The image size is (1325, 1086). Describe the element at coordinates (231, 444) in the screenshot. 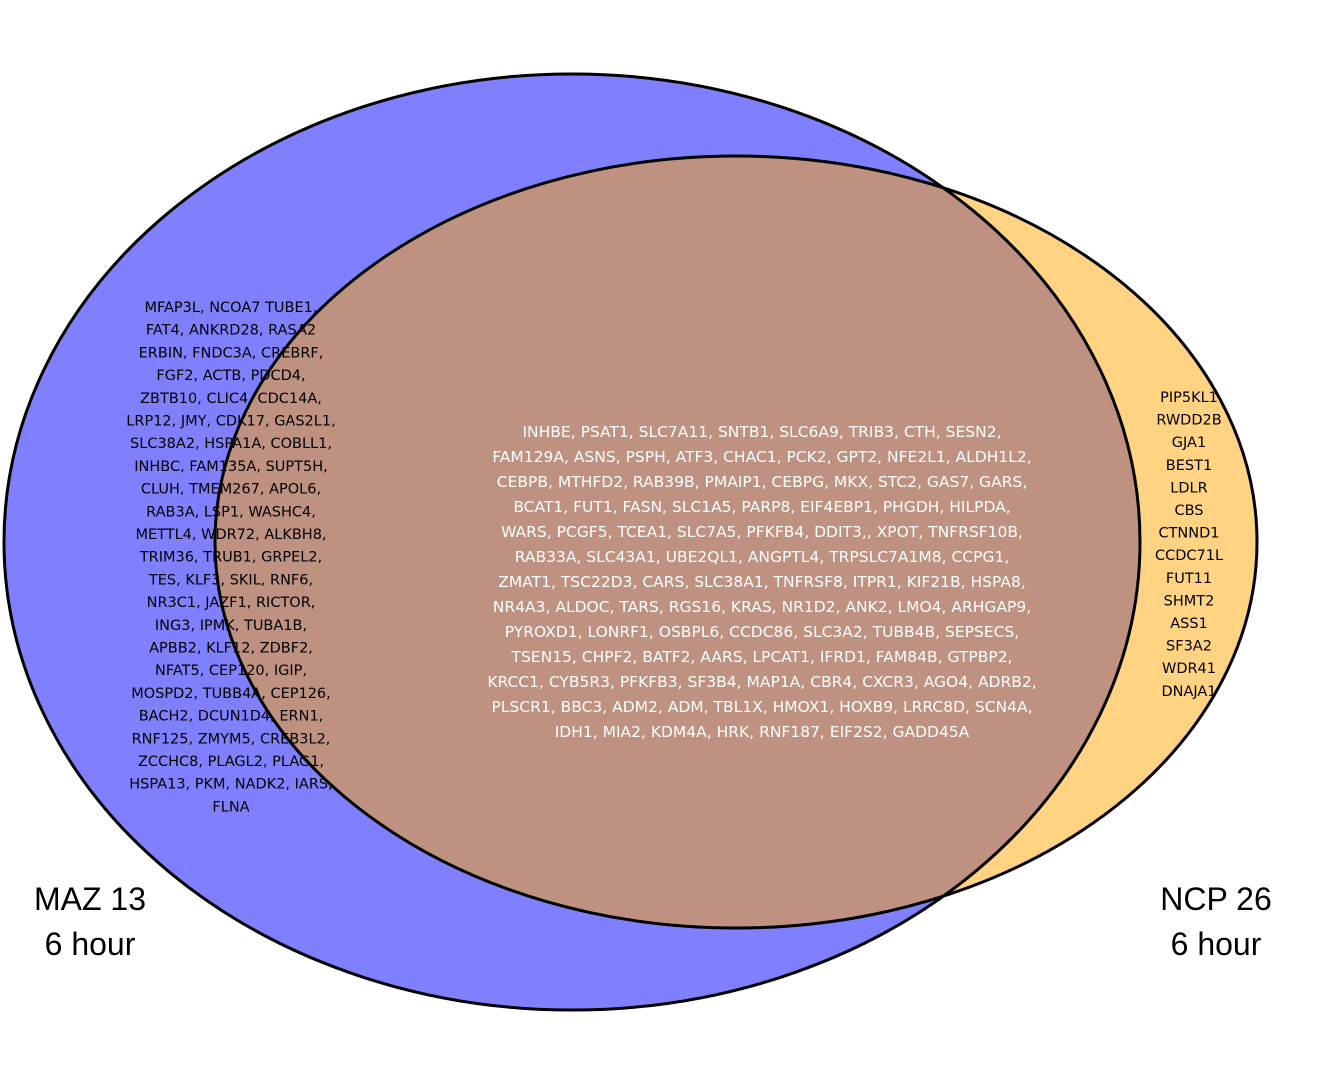

I see `gene-list-line: SLC38A2, HSPA1A, COBLL1,` at that location.